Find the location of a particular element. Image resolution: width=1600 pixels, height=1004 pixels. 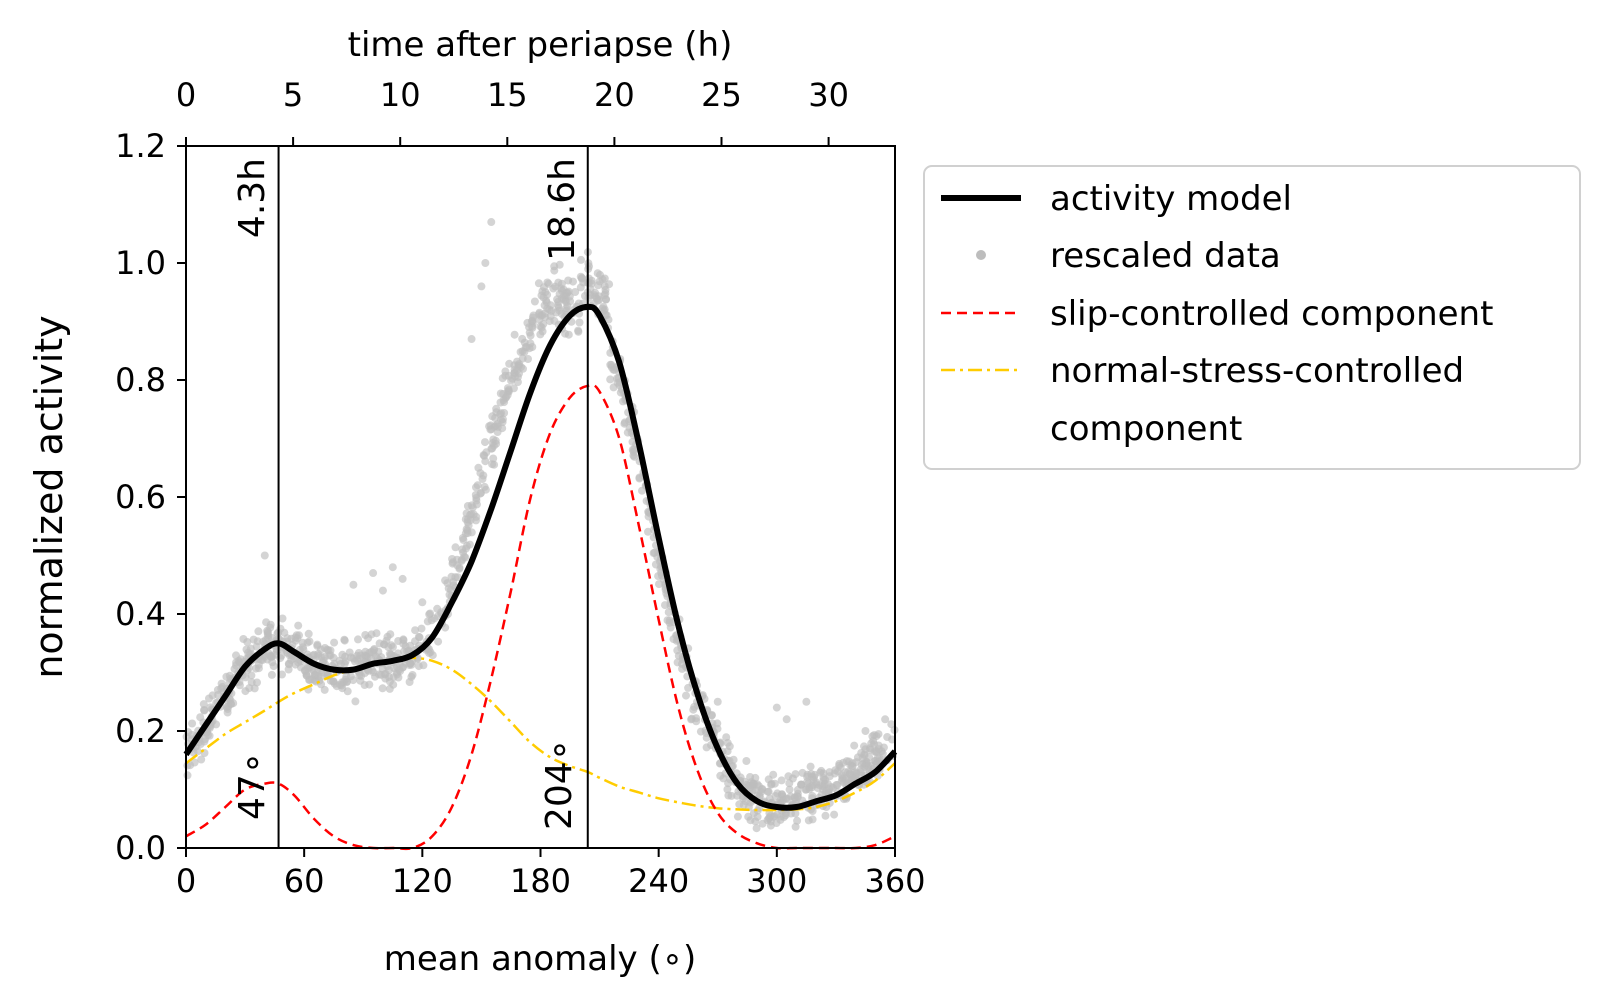

y-tick-label: 0.6 is located at coordinates (140, 497).